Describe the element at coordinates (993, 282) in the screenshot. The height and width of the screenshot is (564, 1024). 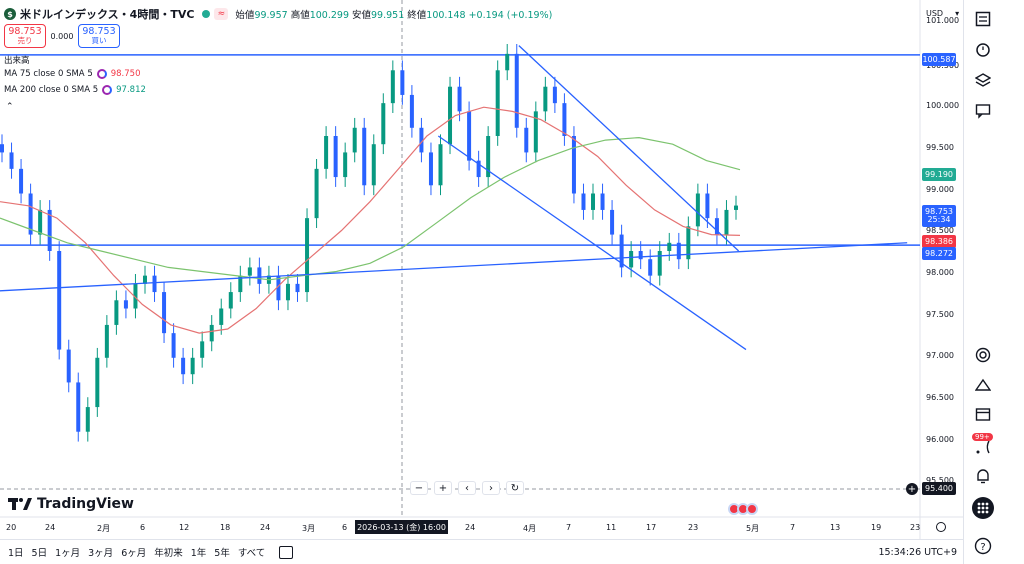
I see `right-toolbar: ?` at that location.